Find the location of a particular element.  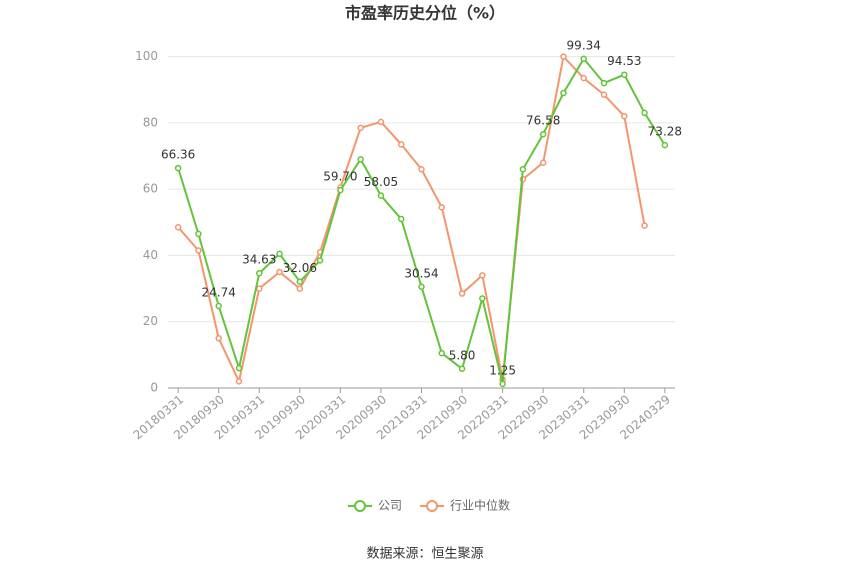

data-label: 73.28 is located at coordinates (665, 132).